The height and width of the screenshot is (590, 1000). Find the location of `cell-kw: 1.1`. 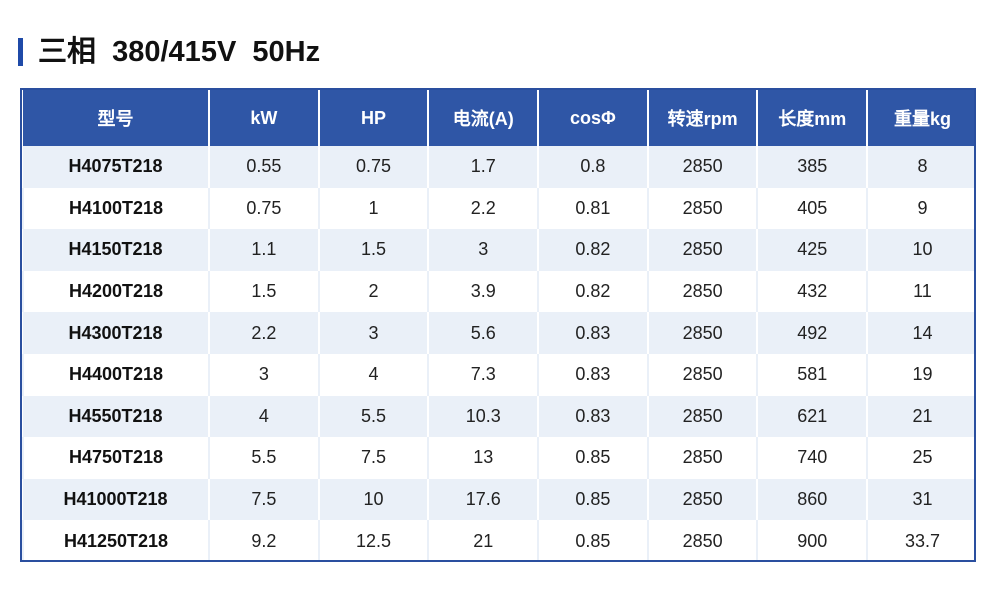

cell-kw: 1.1 is located at coordinates (263, 250).